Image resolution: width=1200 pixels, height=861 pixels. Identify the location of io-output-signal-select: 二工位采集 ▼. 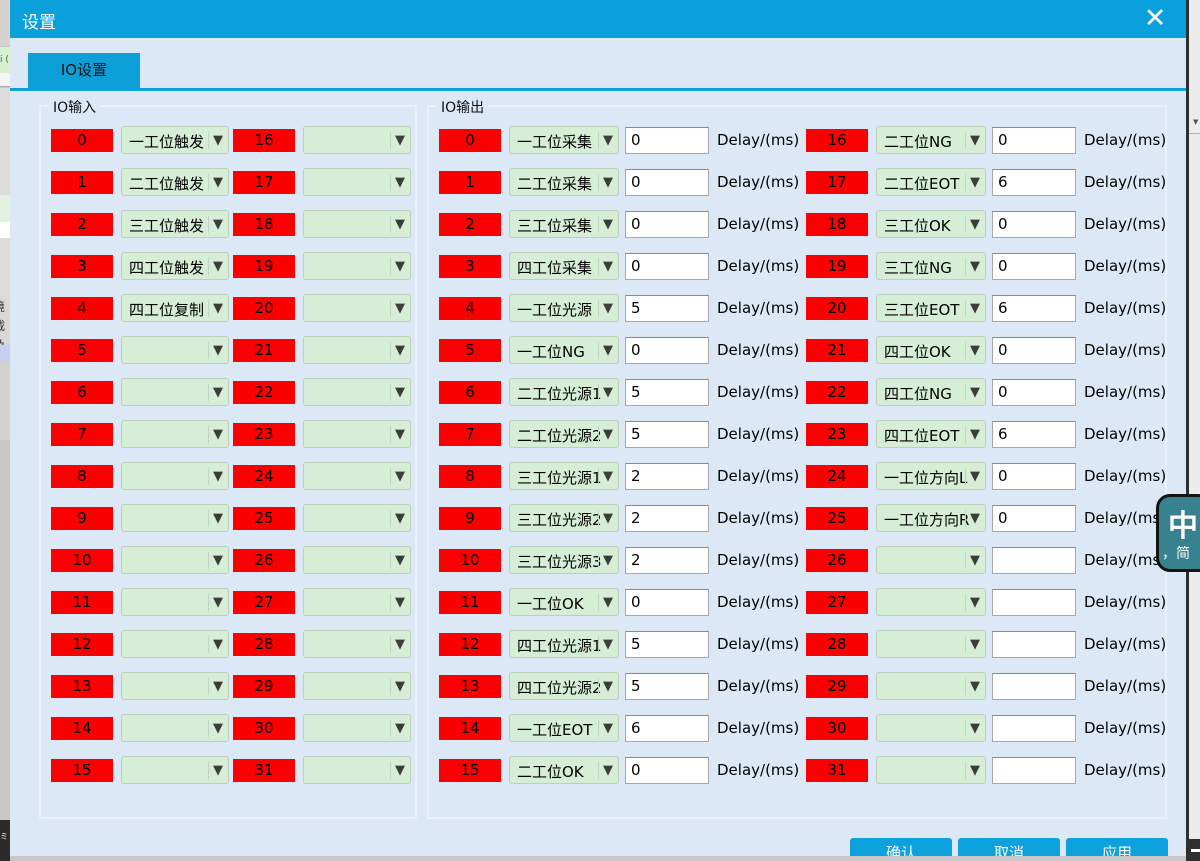
(564, 182).